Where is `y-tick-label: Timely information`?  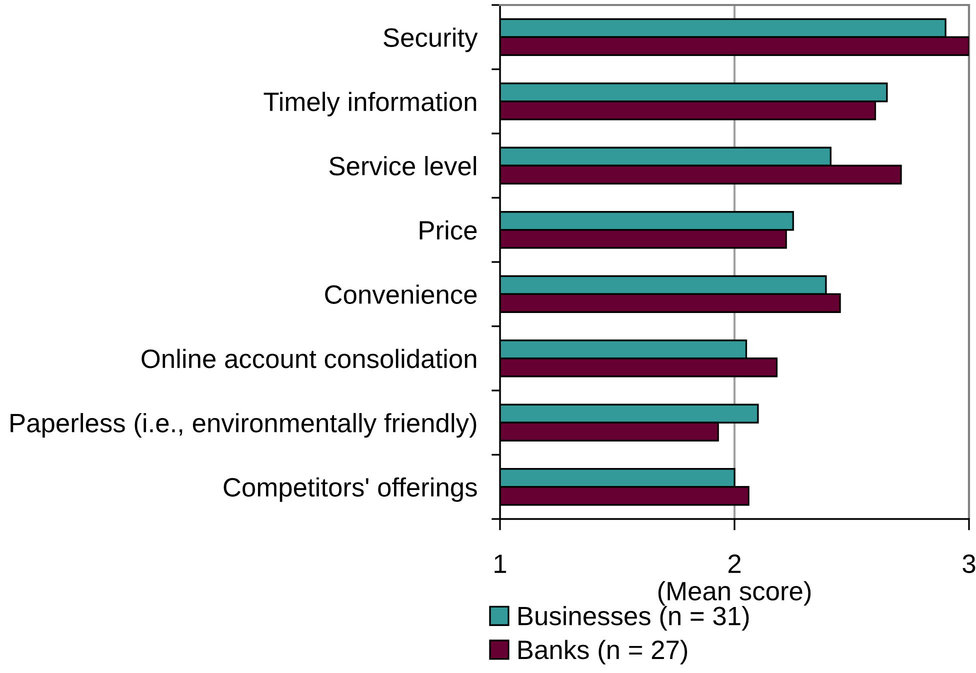
y-tick-label: Timely information is located at coordinates (370, 104).